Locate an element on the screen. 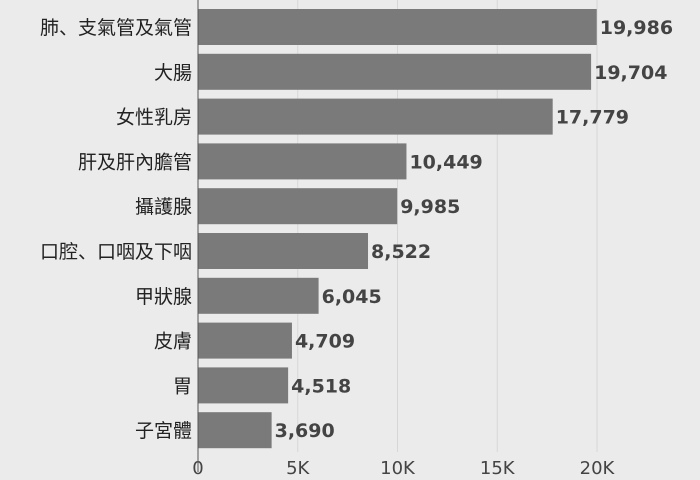 The width and height of the screenshot is (700, 480). x-tick-label: 10K is located at coordinates (398, 468).